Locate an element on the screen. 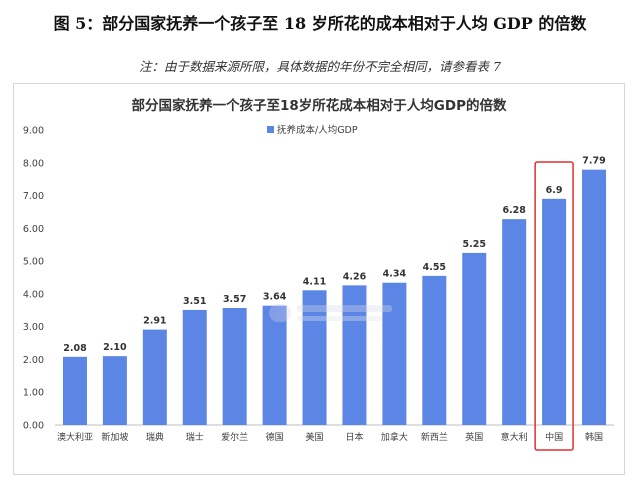 Image resolution: width=640 pixels, height=488 pixels. figure-note: 注：由于数据来源所限，具体数据的年份不完全相同，请参看表 7 is located at coordinates (320, 66).